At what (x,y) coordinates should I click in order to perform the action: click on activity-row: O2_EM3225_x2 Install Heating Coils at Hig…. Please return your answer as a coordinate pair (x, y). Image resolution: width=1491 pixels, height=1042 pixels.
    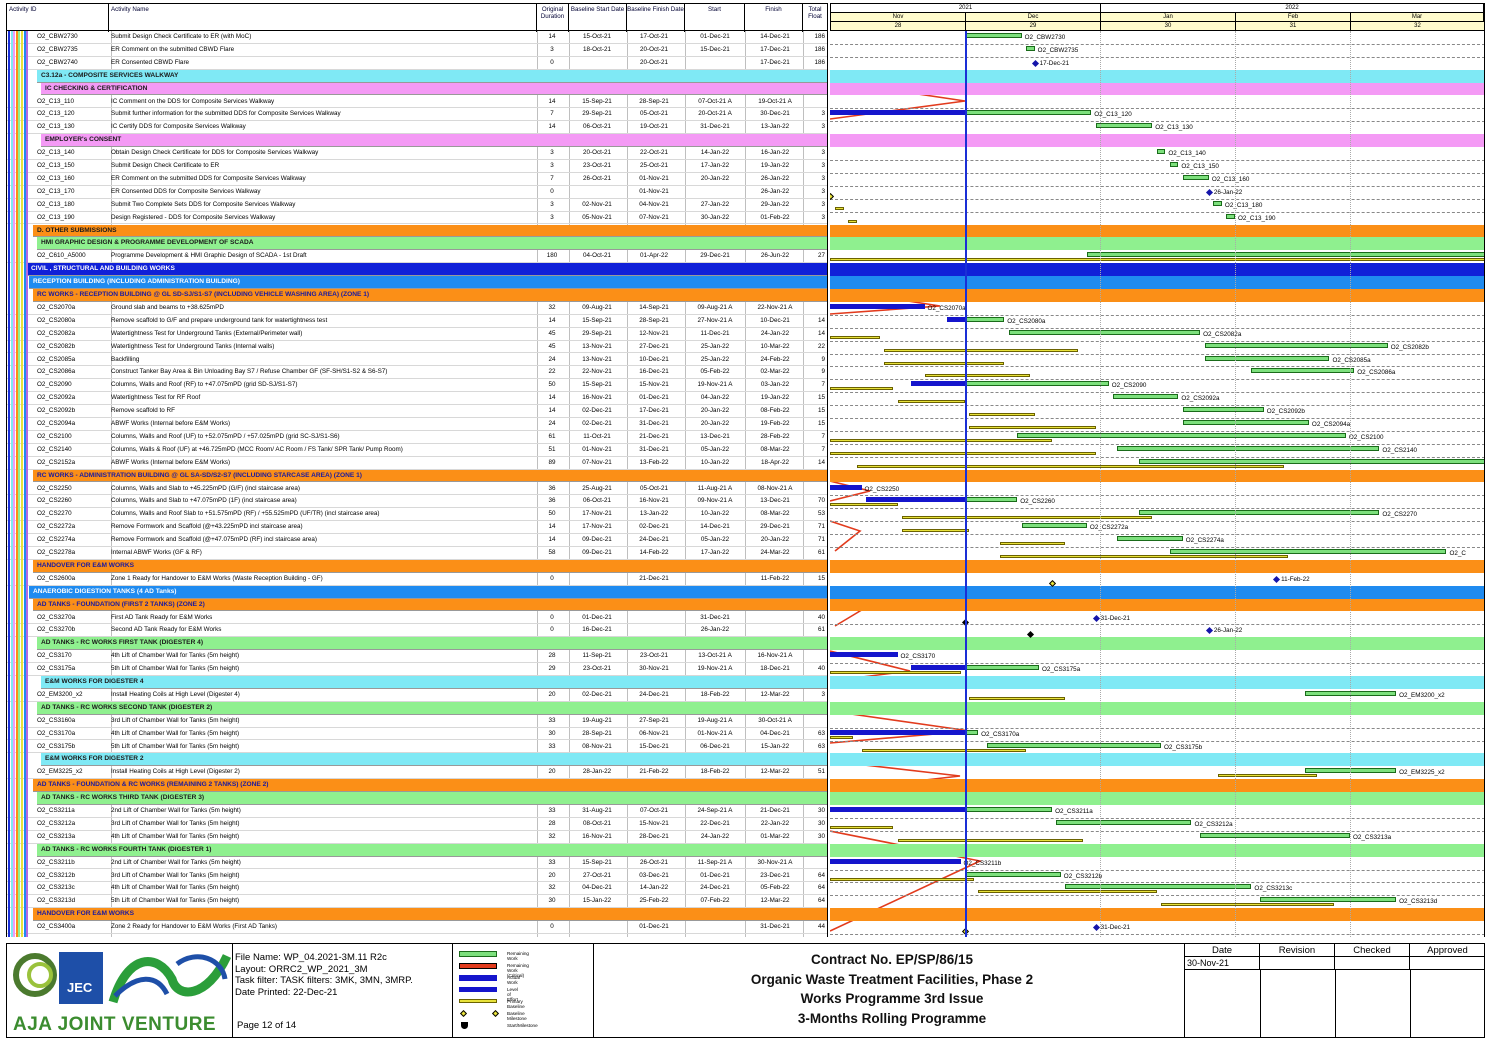
    Looking at the image, I should click on (417, 773).